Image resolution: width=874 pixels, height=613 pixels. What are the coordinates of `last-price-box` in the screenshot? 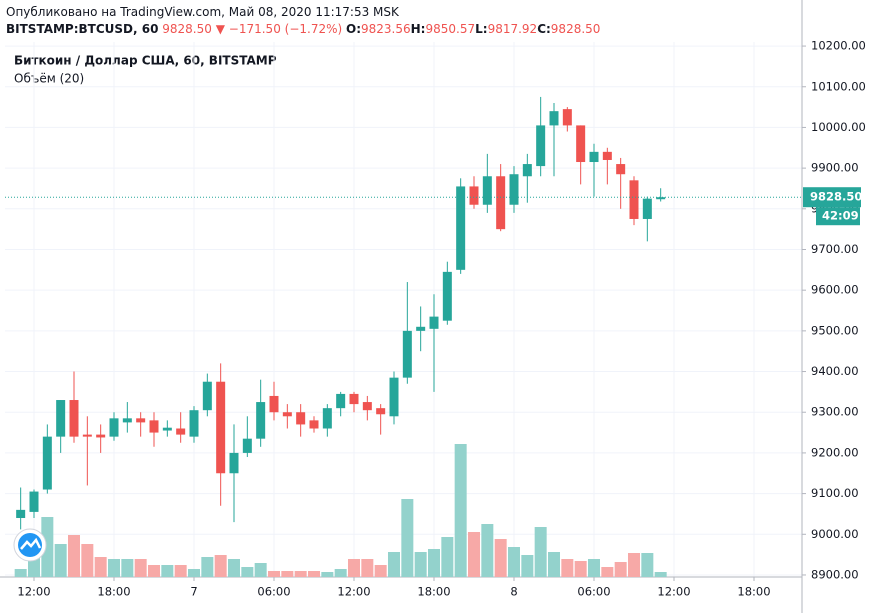 It's located at (832, 197).